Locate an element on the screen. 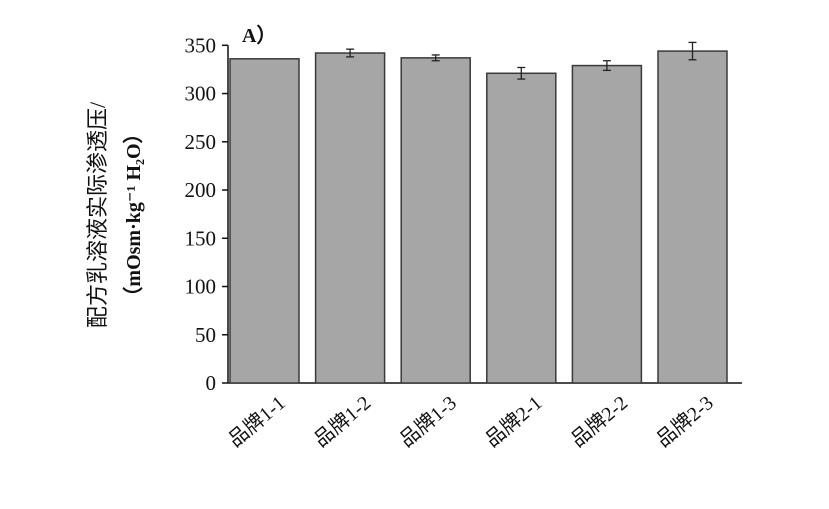 The image size is (829, 509). x-tick-label: 品牌2-1 is located at coordinates (514, 421).